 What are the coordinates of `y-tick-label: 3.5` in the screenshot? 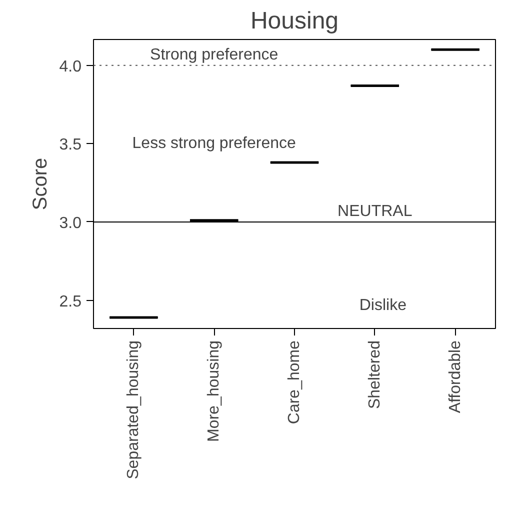 It's located at (70, 145).